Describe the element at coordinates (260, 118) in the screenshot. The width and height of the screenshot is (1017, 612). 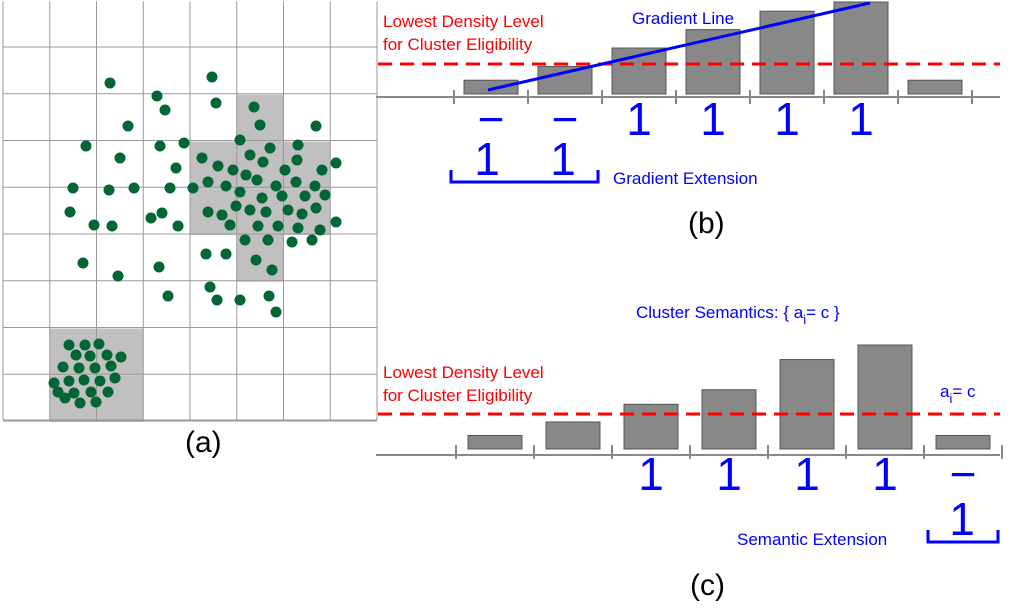
I see `dense-cell` at that location.